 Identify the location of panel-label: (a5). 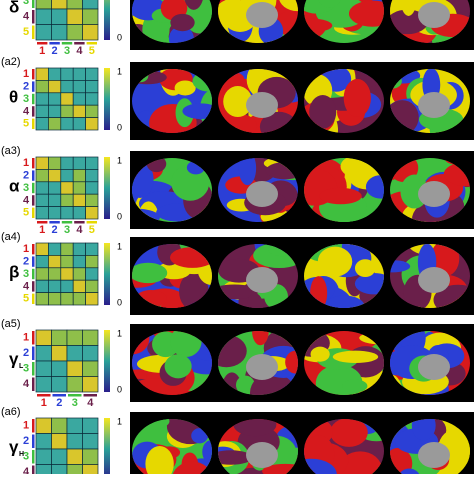
(11, 324).